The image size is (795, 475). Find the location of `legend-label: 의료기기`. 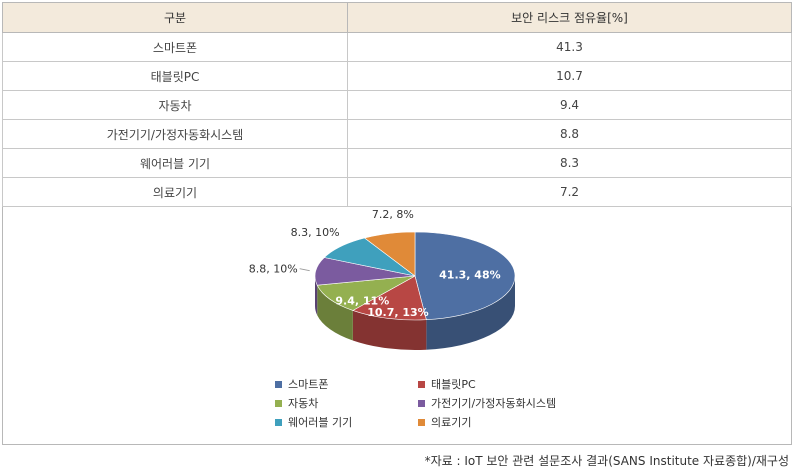

legend-label: 의료기기 is located at coordinates (451, 422).